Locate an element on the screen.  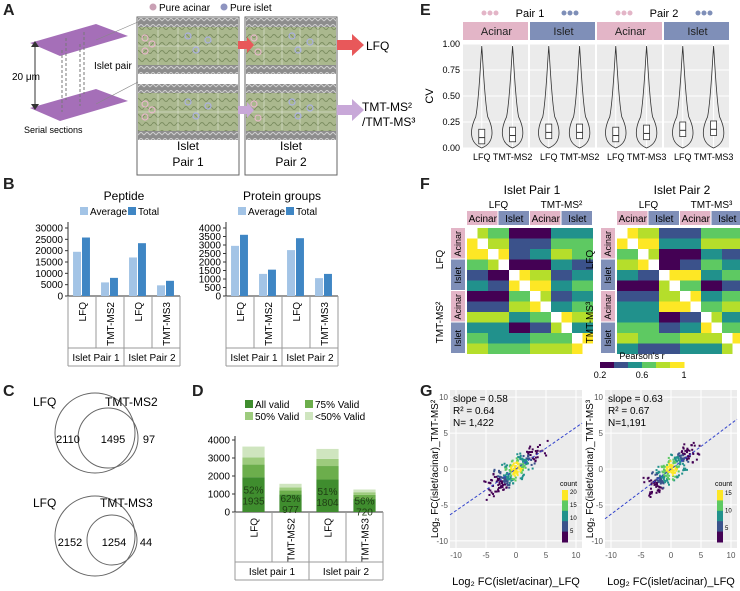
x-tick-label: 0 is located at coordinates (516, 555).